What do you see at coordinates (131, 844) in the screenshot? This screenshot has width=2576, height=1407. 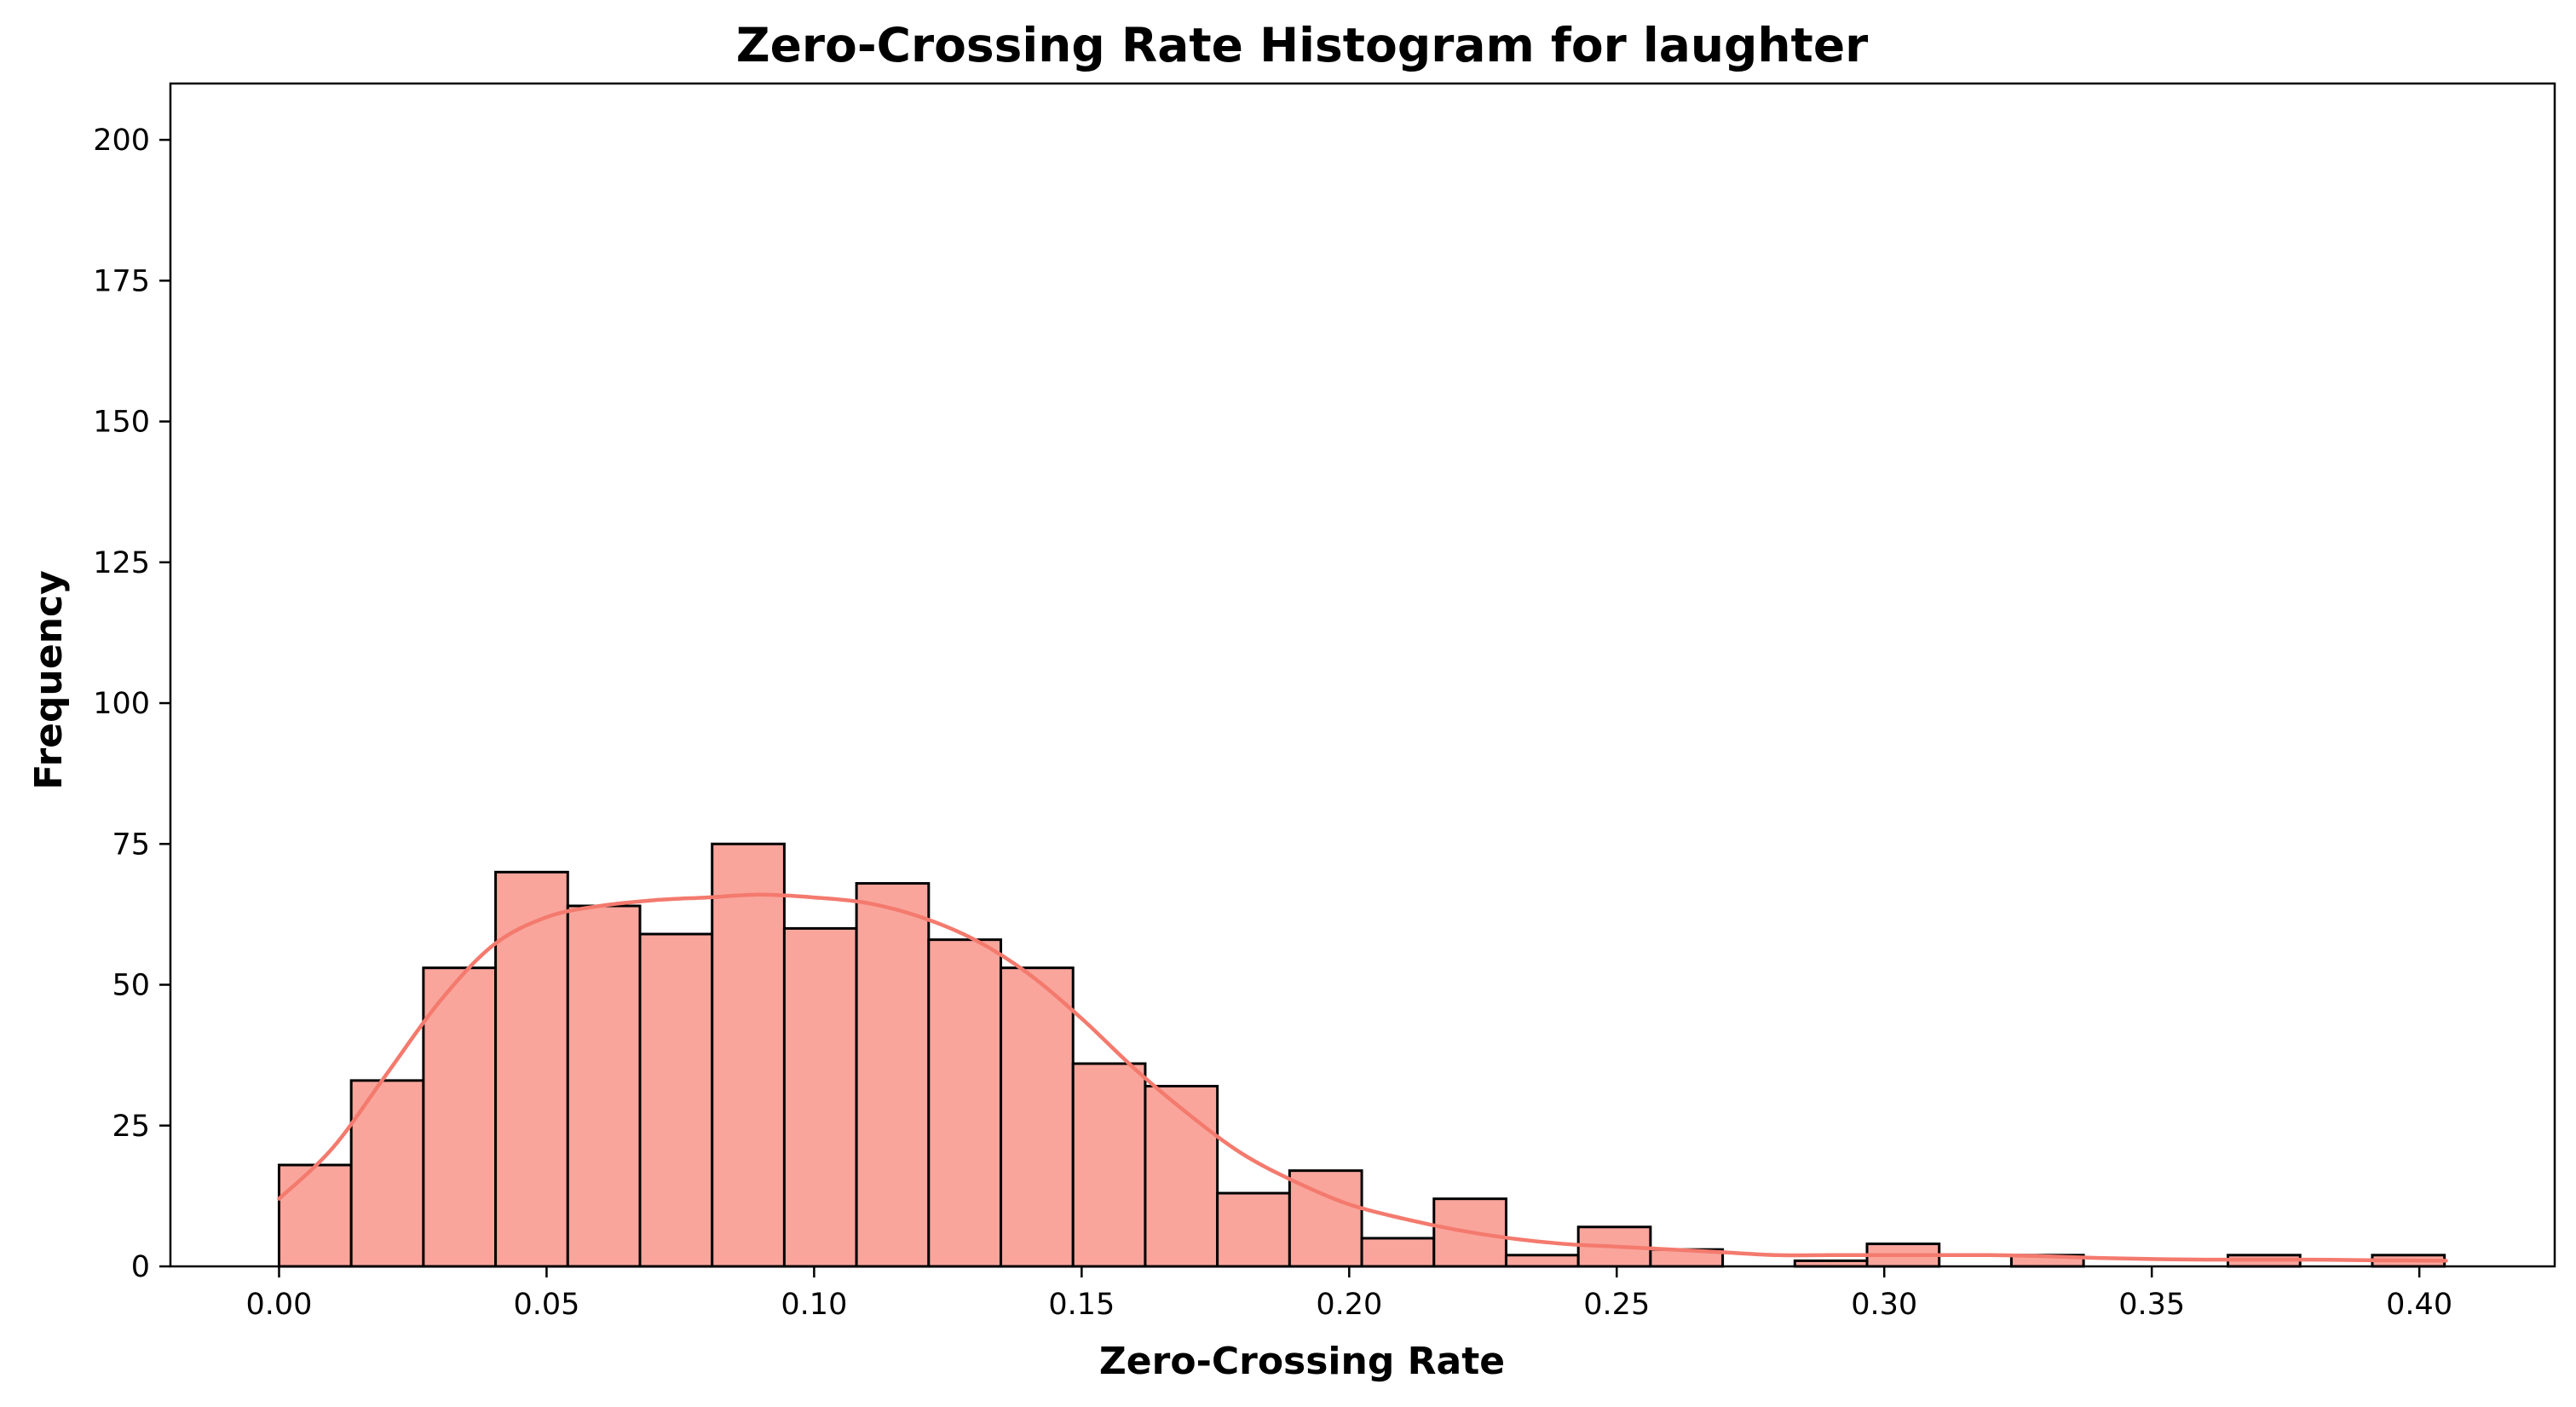 I see `y-tick-label: 75` at bounding box center [131, 844].